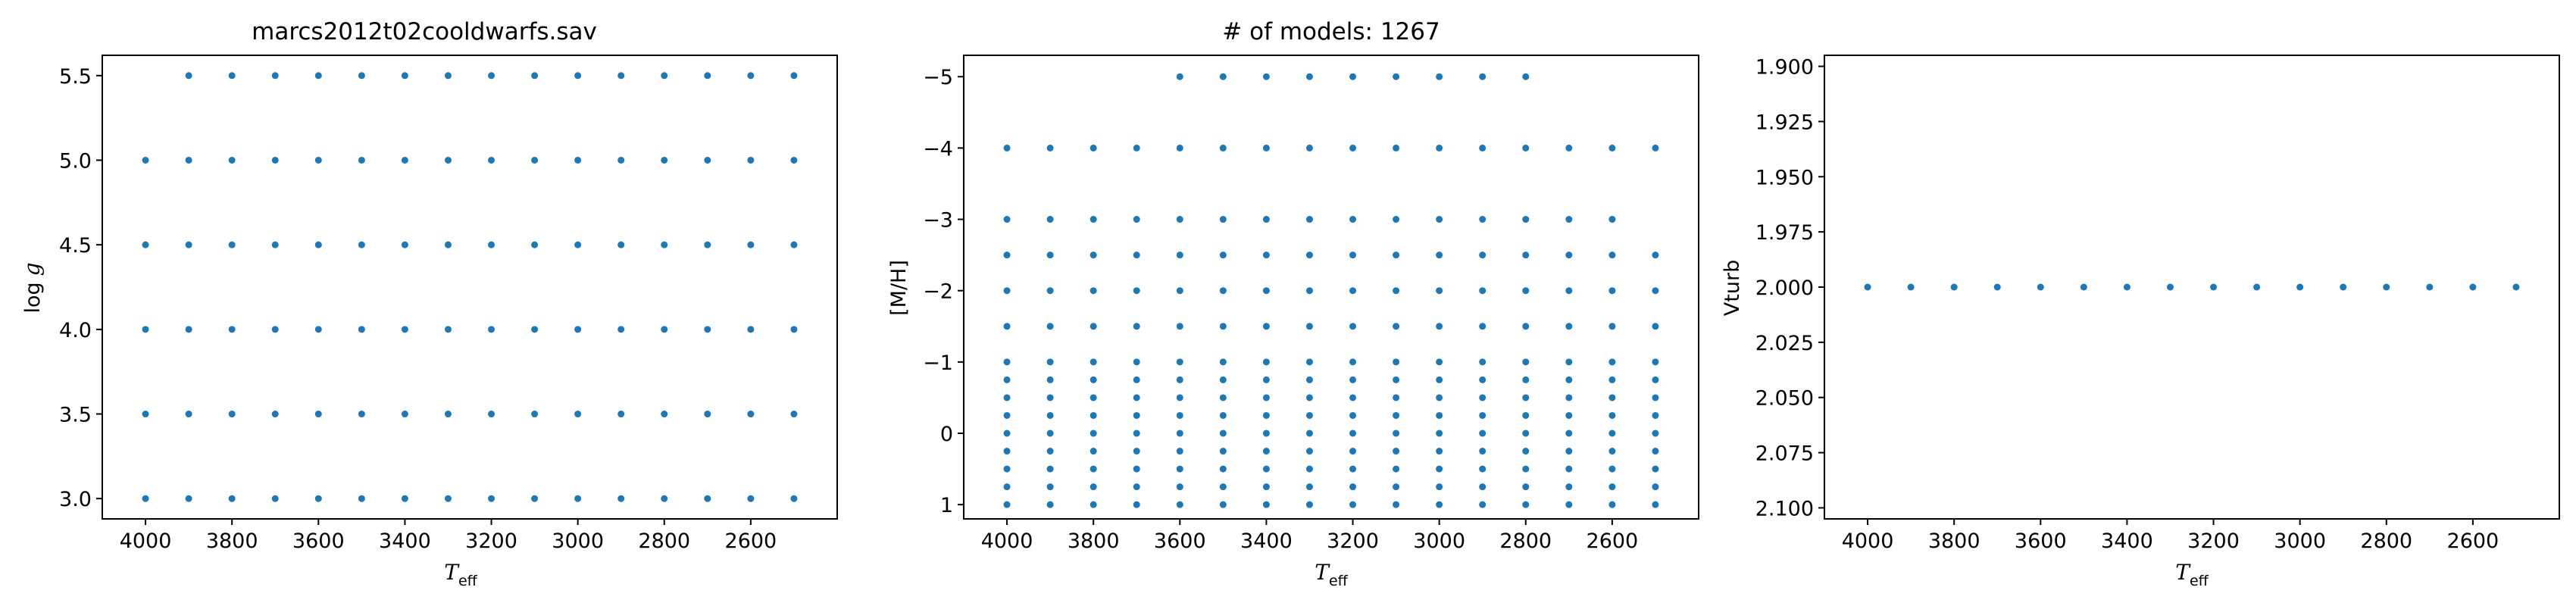 The height and width of the screenshot is (606, 2576). Describe the element at coordinates (491, 541) in the screenshot. I see `x-tick-label: 3200` at that location.